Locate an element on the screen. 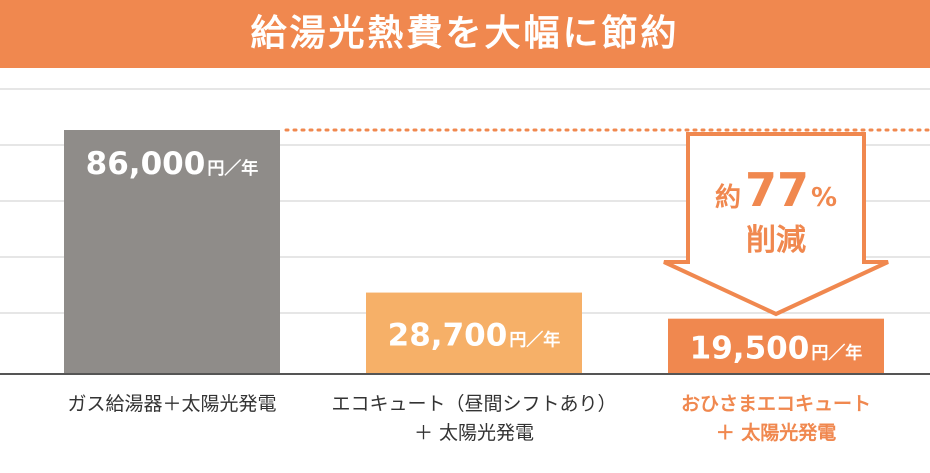 The width and height of the screenshot is (930, 473). chart-title: 給湯光熱費を大幅に節約 is located at coordinates (465, 33).